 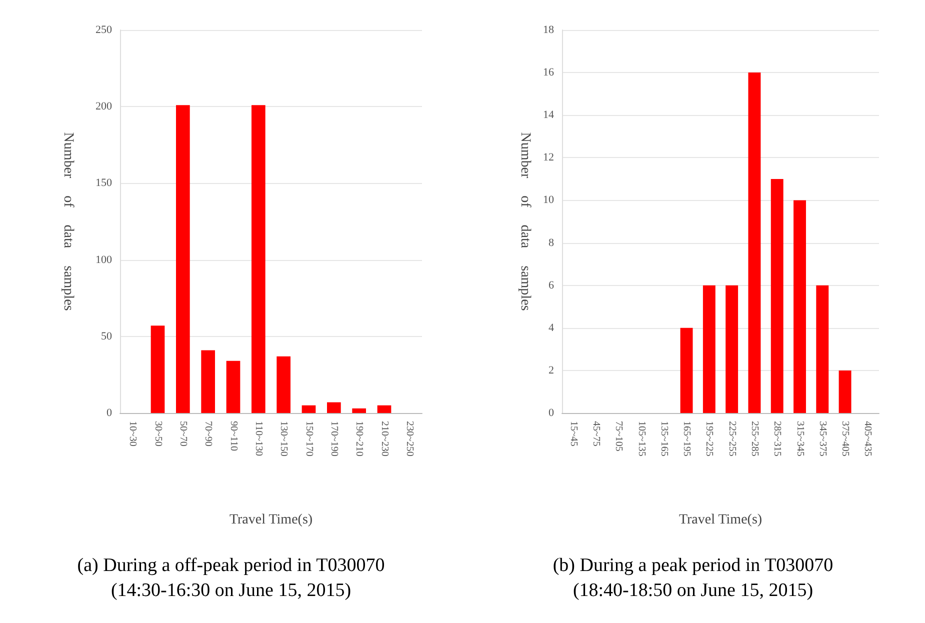 What do you see at coordinates (551, 328) in the screenshot?
I see `y-tick-label: 4` at bounding box center [551, 328].